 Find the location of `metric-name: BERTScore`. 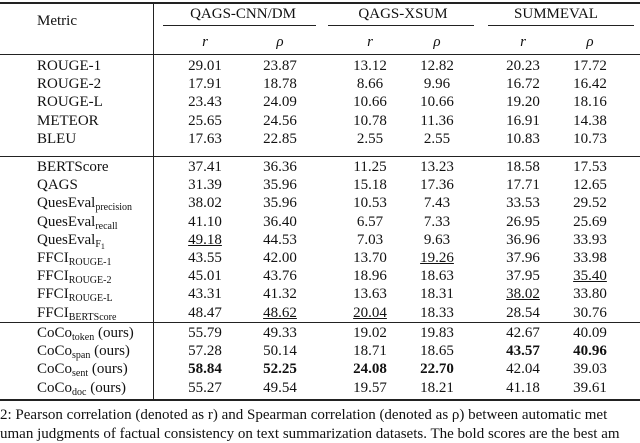

metric-name: BERTScore is located at coordinates (73, 167).